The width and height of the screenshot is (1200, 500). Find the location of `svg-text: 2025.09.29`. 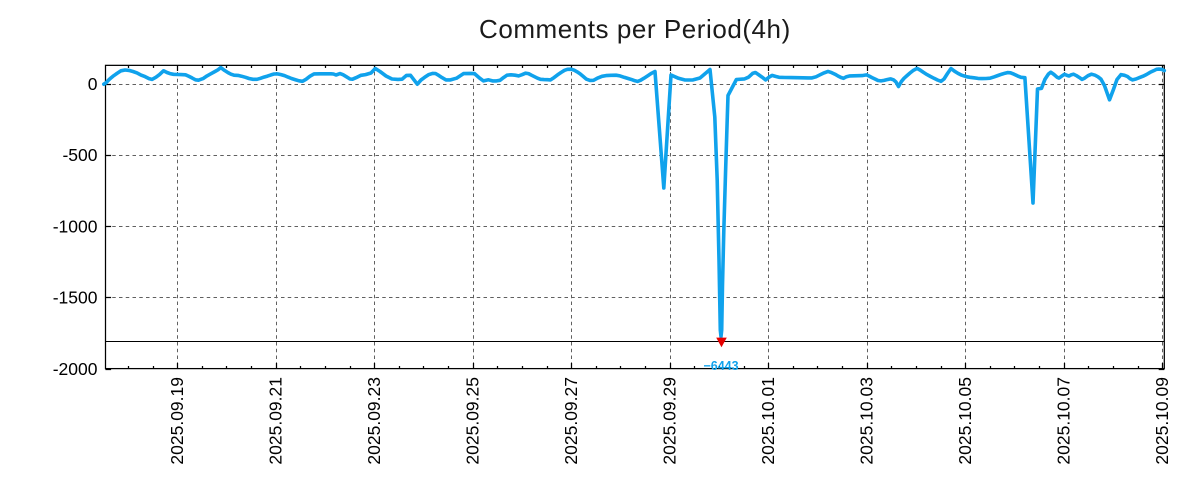

svg-text: 2025.09.29 is located at coordinates (670, 421).